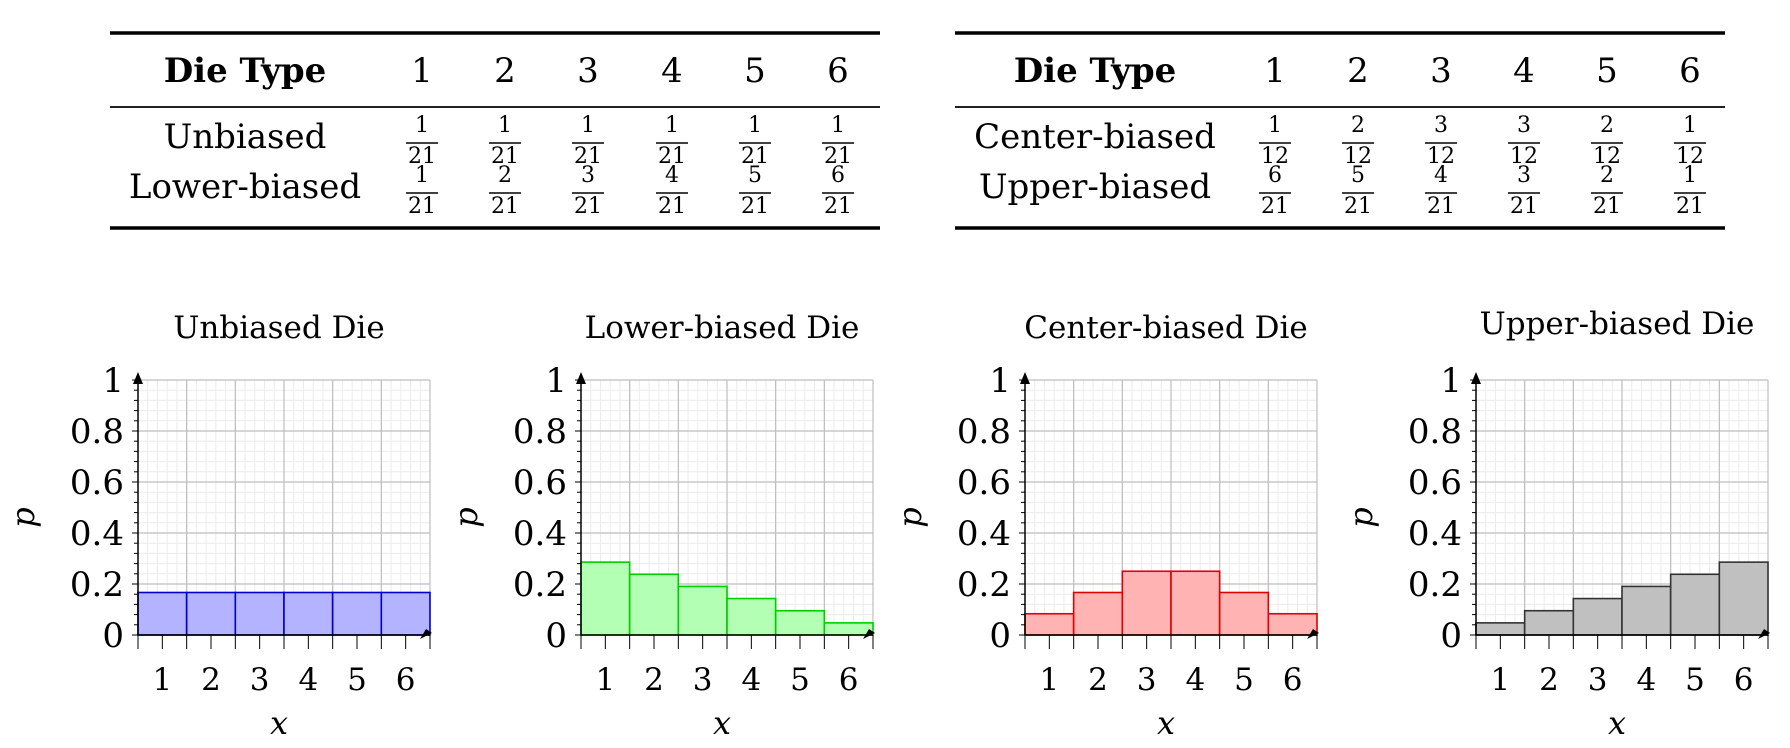  I want to click on chart-title: Unbiased Die, so click(278, 328).